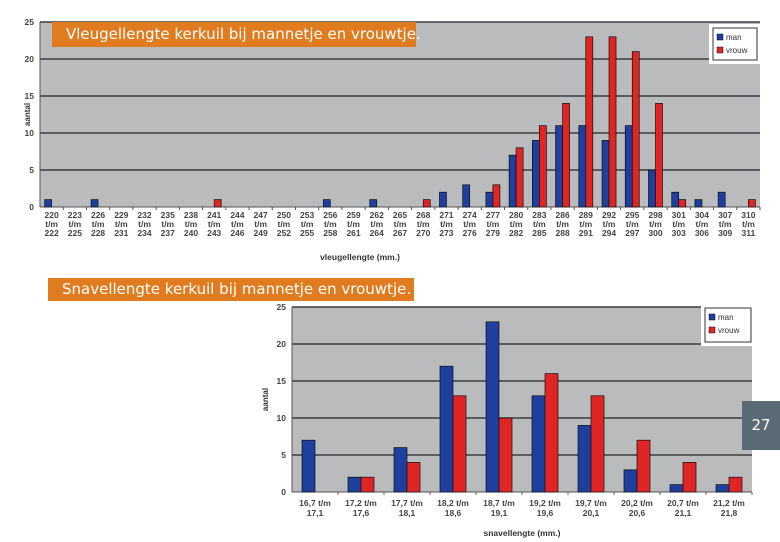 The width and height of the screenshot is (780, 542). Describe the element at coordinates (591, 513) in the screenshot. I see `chart2-x-tick-label: 20,1` at that location.